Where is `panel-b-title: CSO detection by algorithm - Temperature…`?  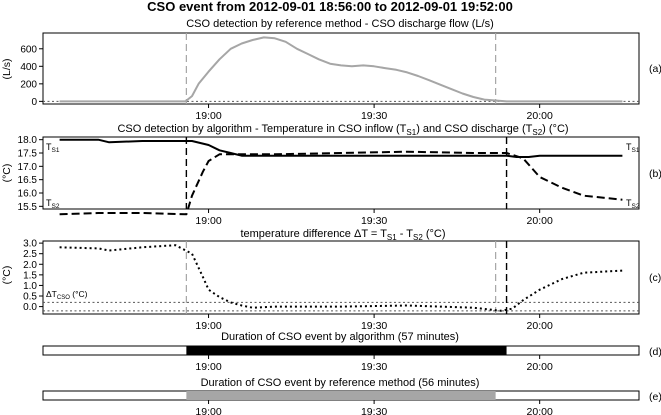
panel-b-title: CSO detection by algorithm - Temperature… is located at coordinates (342, 130).